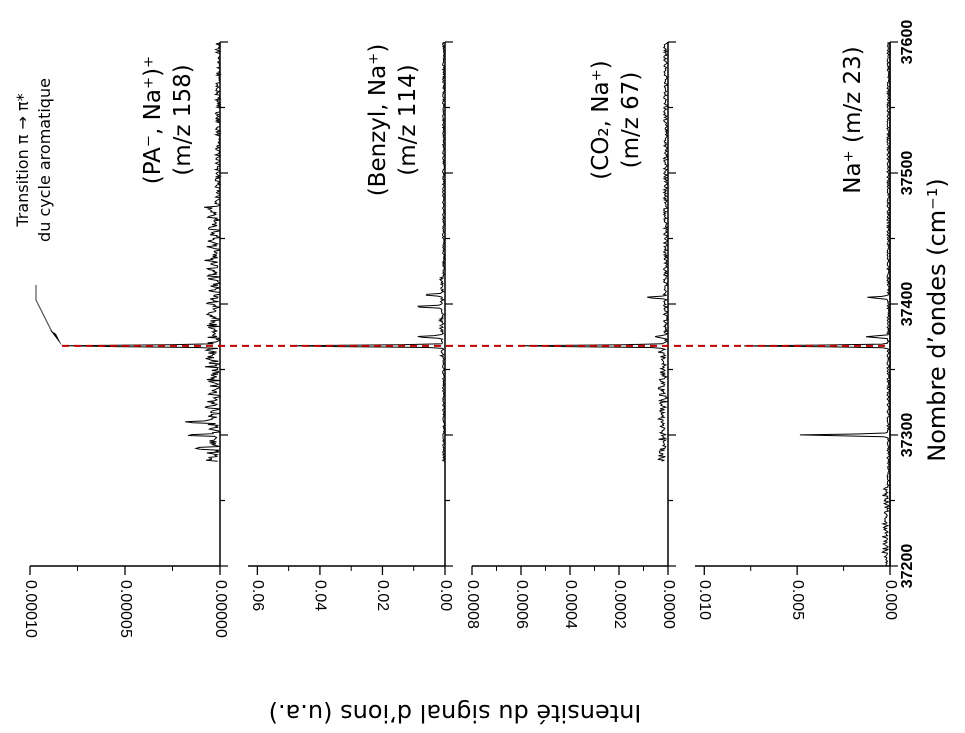  I want to click on panel-2-y-tick-label: 0.02, so click(382, 595).